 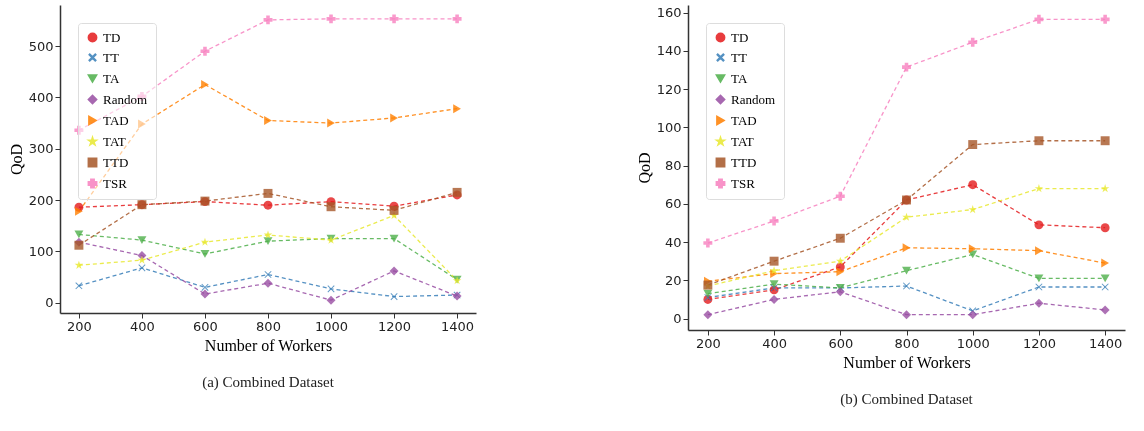 What do you see at coordinates (907, 399) in the screenshot?
I see `text: (b) Combined Dataset` at bounding box center [907, 399].